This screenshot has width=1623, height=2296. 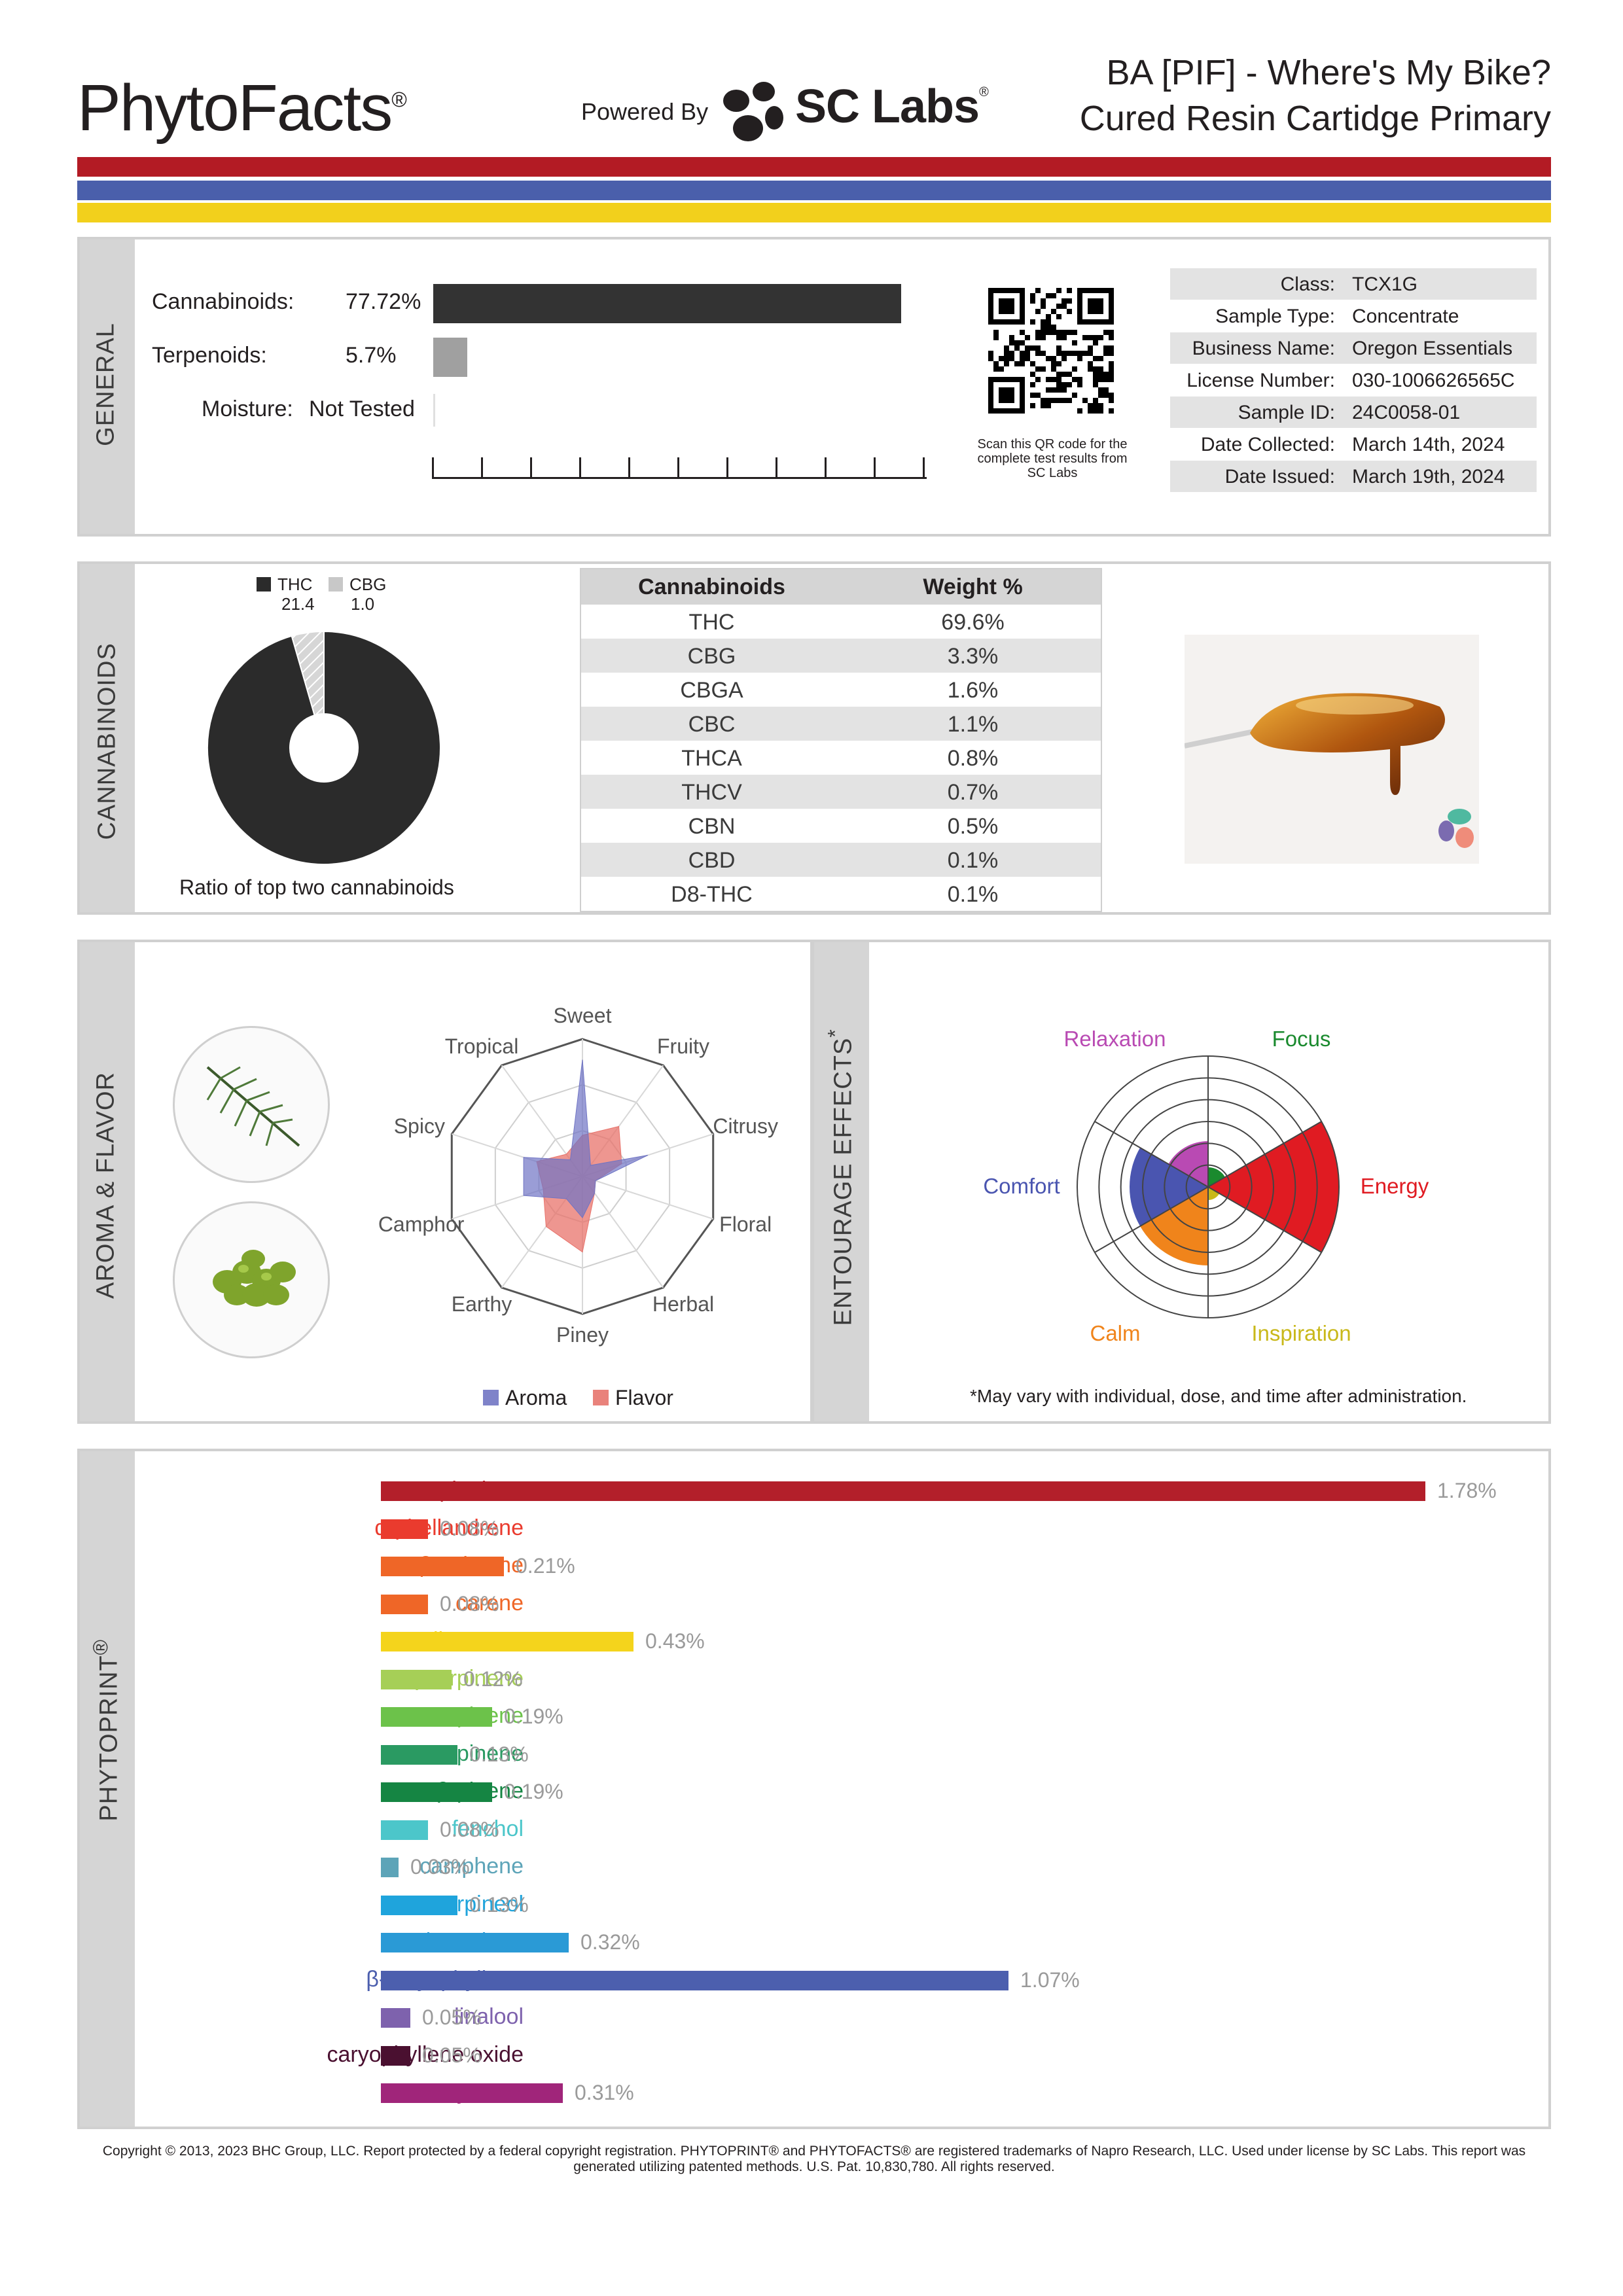 What do you see at coordinates (1114, 1038) in the screenshot?
I see `effect-label-relaxation: Relaxation` at bounding box center [1114, 1038].